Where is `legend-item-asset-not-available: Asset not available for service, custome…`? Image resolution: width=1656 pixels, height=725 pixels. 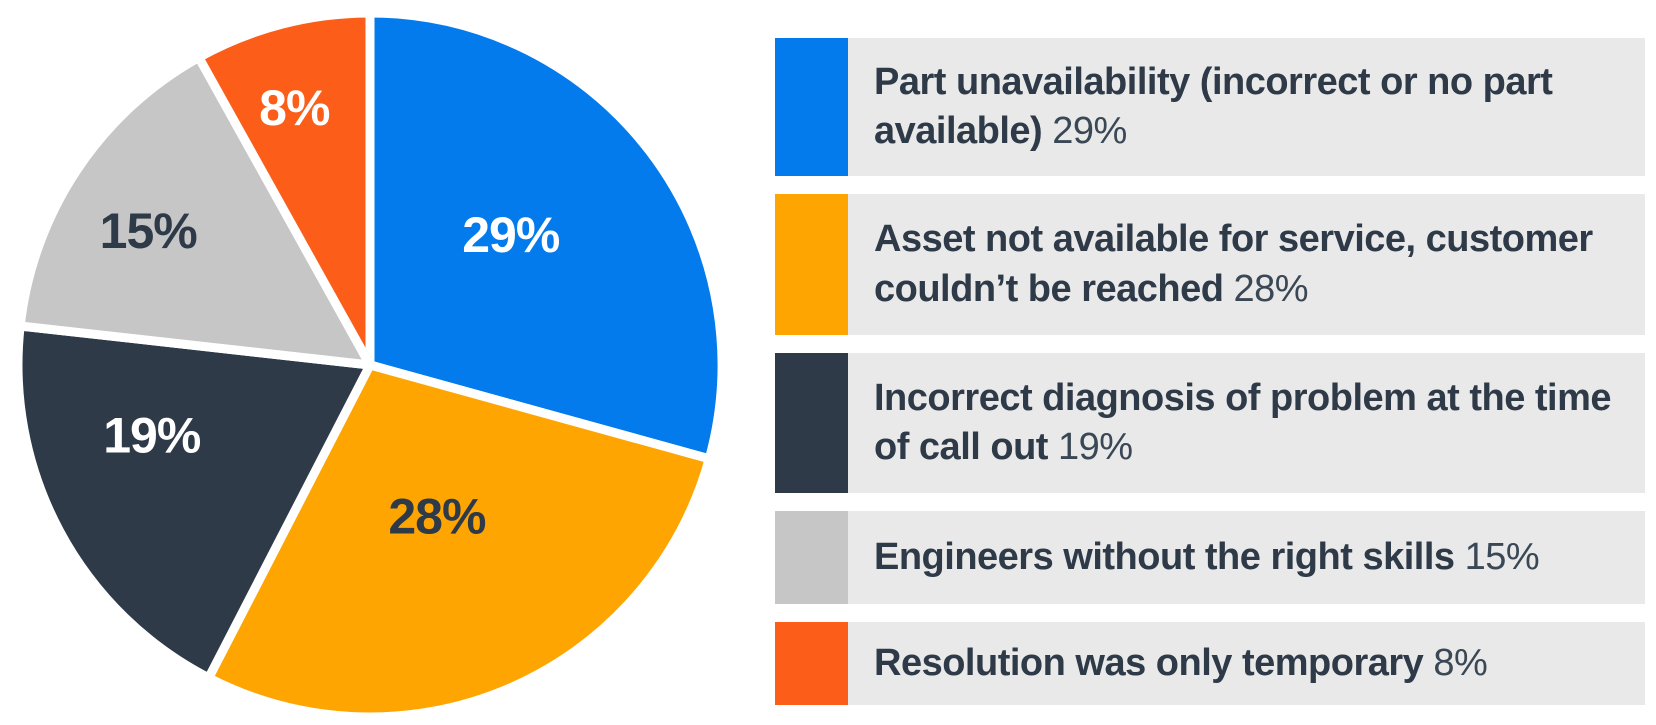 legend-item-asset-not-available: Asset not available for service, custome… is located at coordinates (1210, 264).